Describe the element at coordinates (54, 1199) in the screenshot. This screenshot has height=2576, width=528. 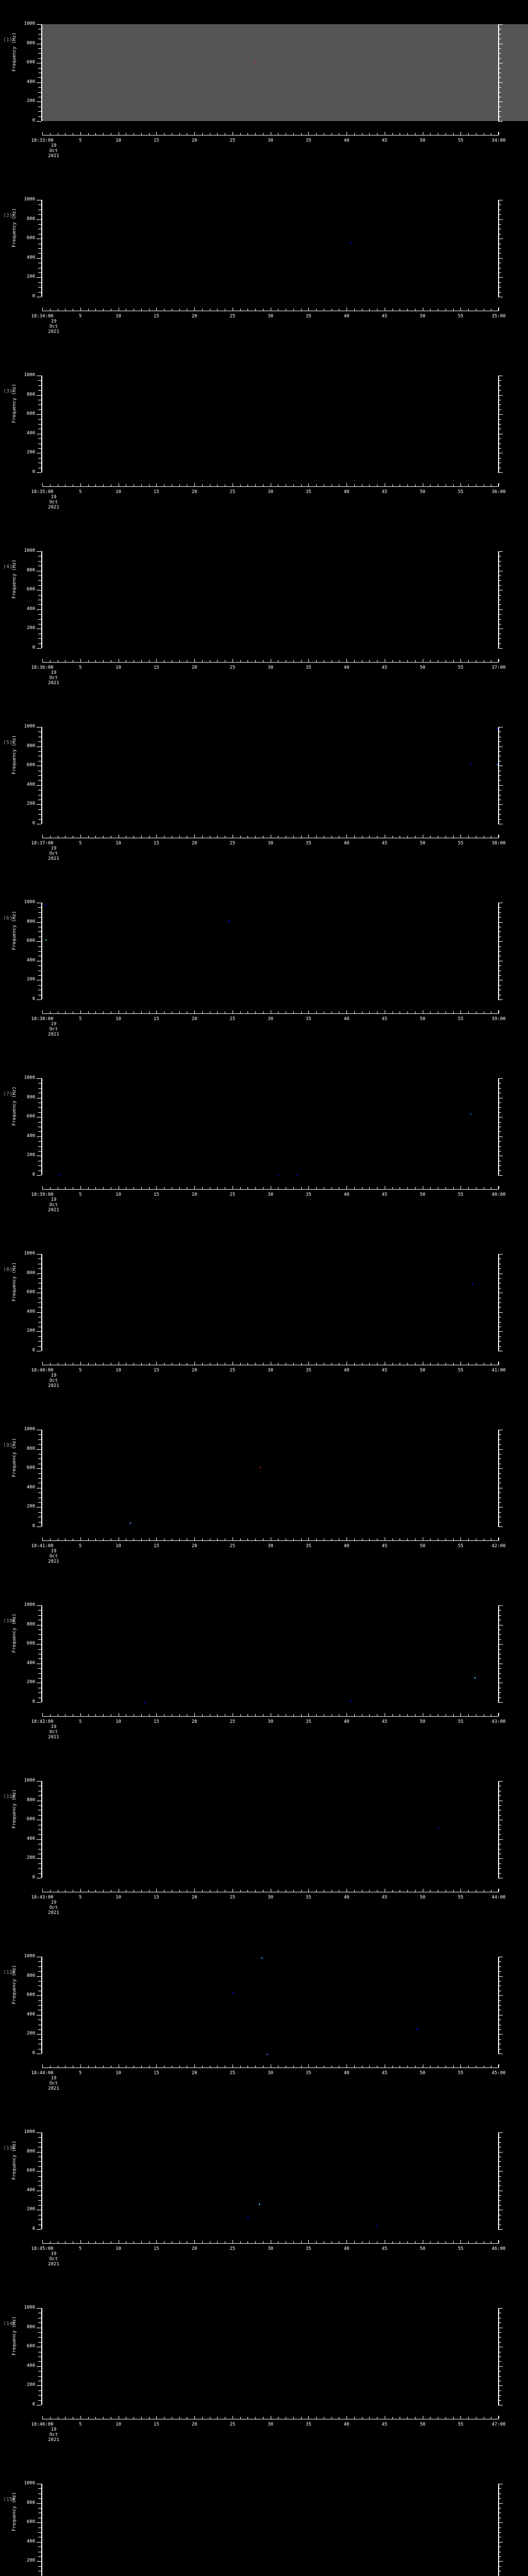
I see `x-axis-date-line: 19` at that location.